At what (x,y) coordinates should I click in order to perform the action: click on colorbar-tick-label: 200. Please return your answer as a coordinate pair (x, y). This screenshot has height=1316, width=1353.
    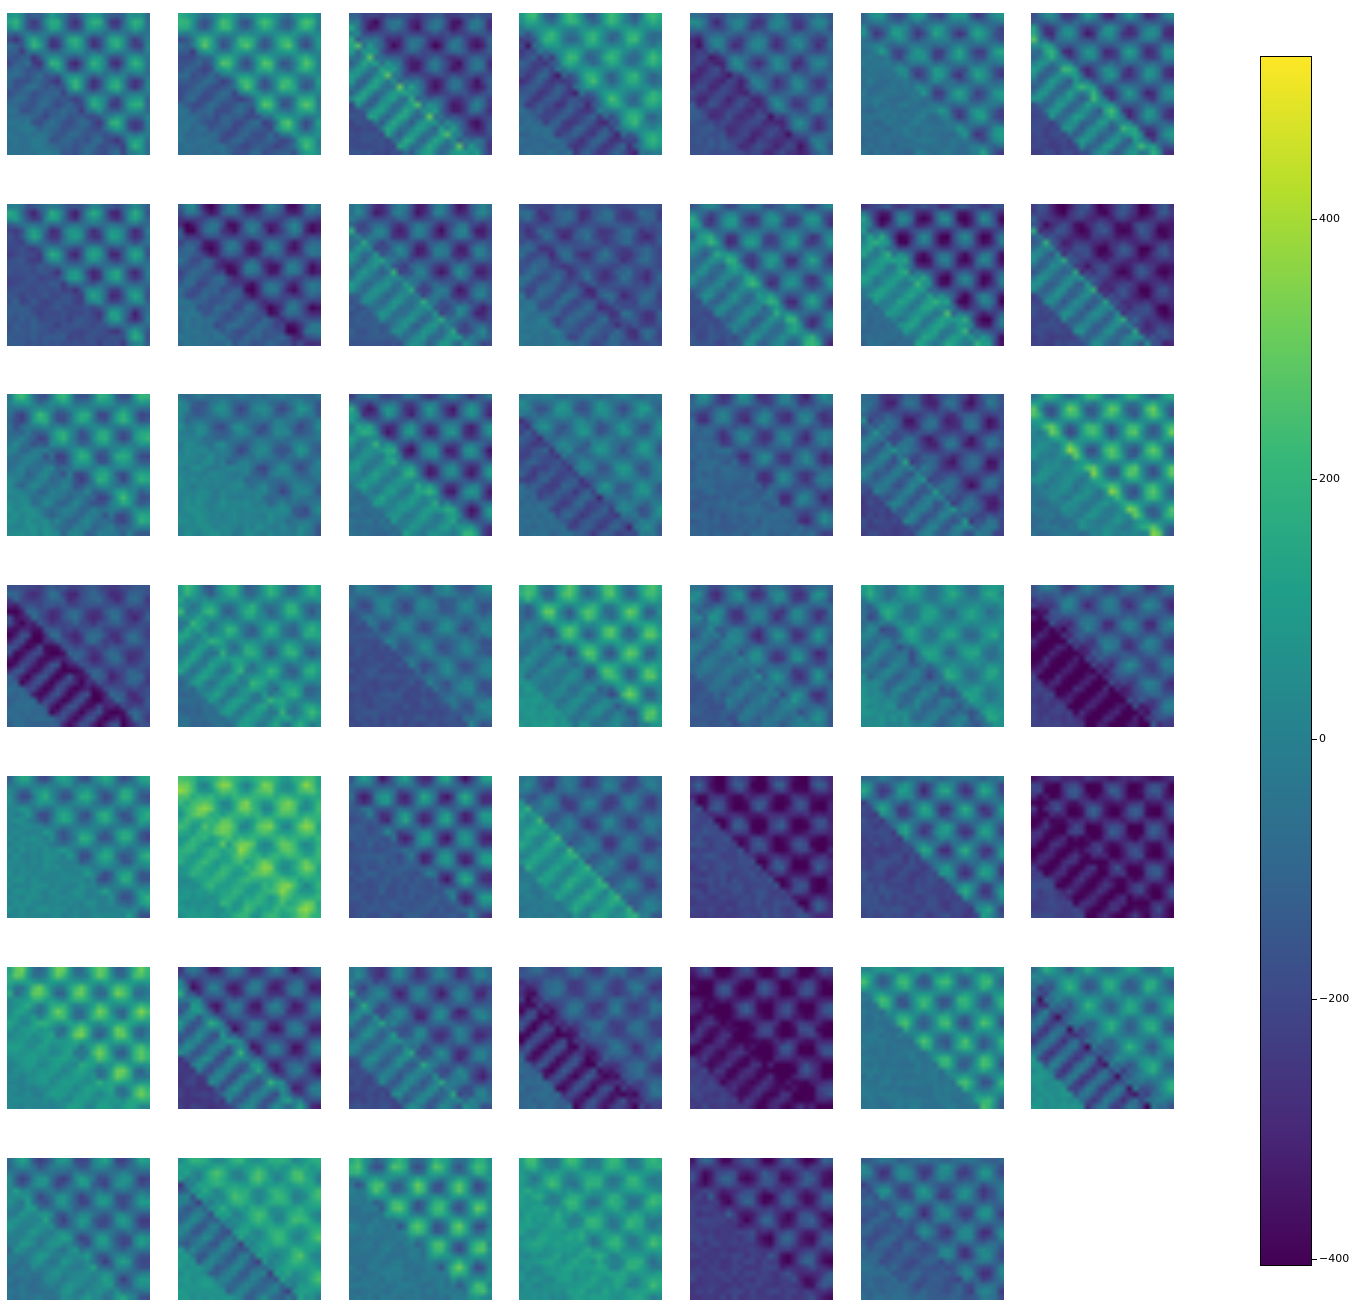
    Looking at the image, I should click on (1329, 478).